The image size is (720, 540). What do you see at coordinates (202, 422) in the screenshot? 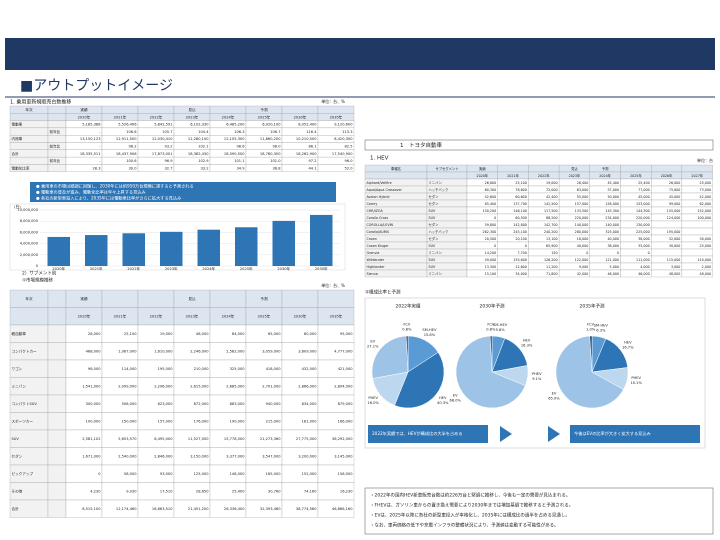
I see `cell-text: 176,000` at bounding box center [202, 422].